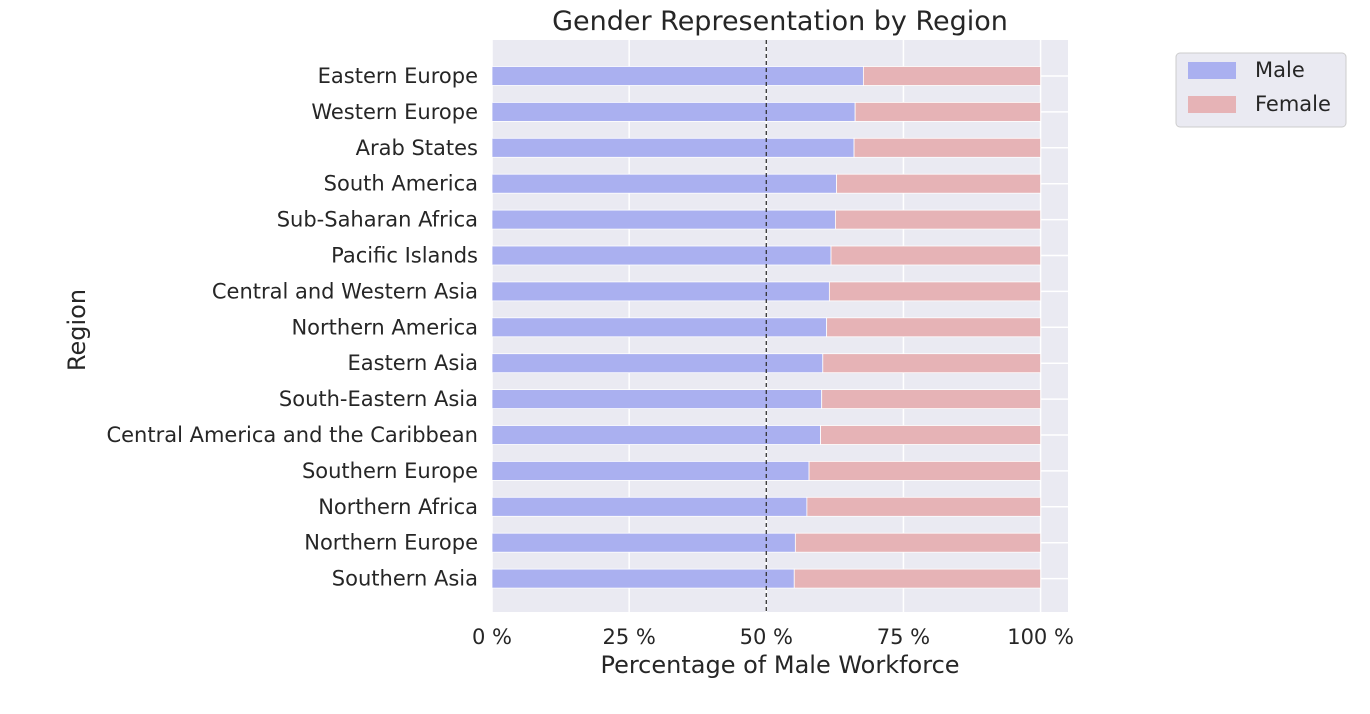 The height and width of the screenshot is (714, 1370). Describe the element at coordinates (657, 363) in the screenshot. I see `bar-male-eastern-asia` at that location.